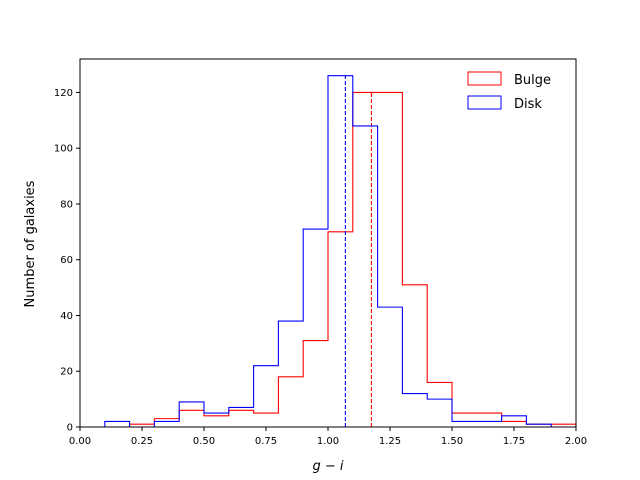  What do you see at coordinates (63, 93) in the screenshot?
I see `y-tick-label: 120` at bounding box center [63, 93].